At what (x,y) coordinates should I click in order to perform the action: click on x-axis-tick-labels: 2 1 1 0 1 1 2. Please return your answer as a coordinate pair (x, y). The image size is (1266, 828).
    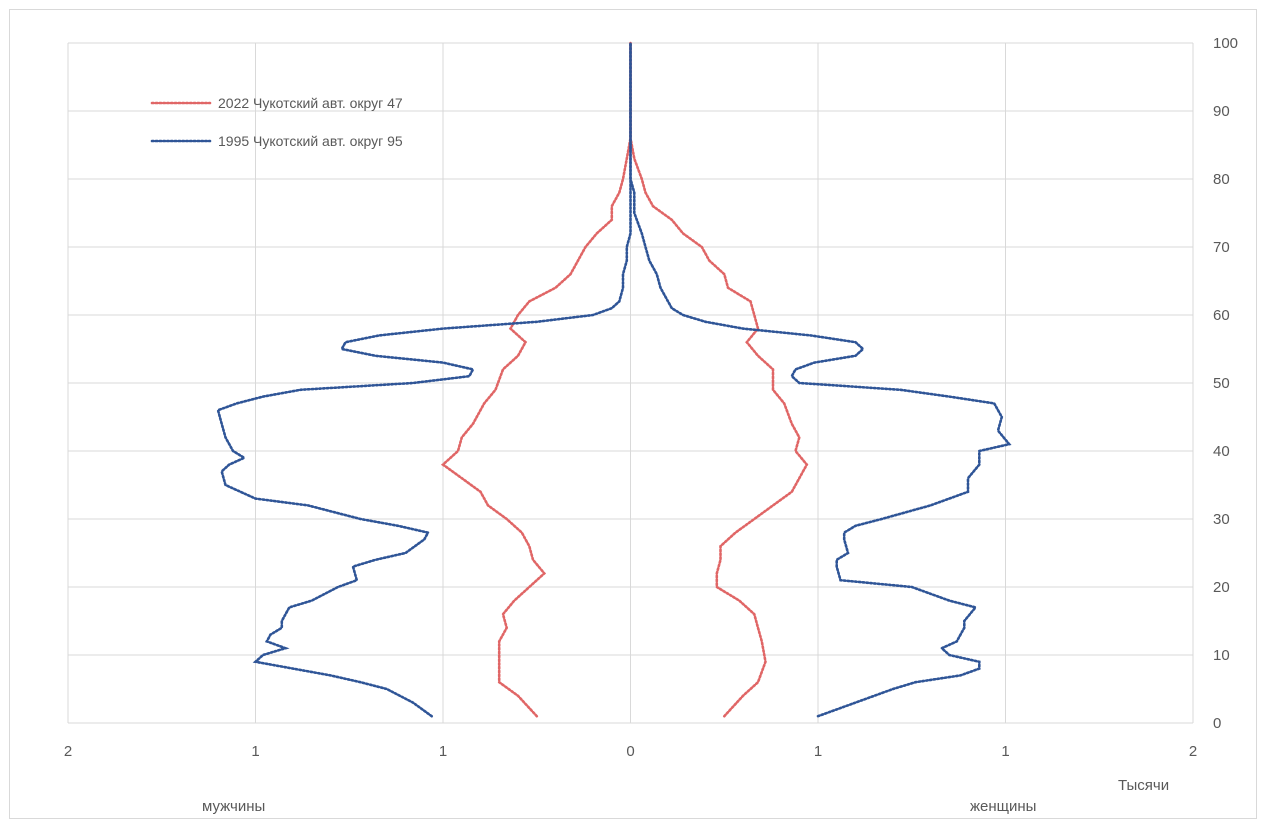
    Looking at the image, I should click on (630, 751).